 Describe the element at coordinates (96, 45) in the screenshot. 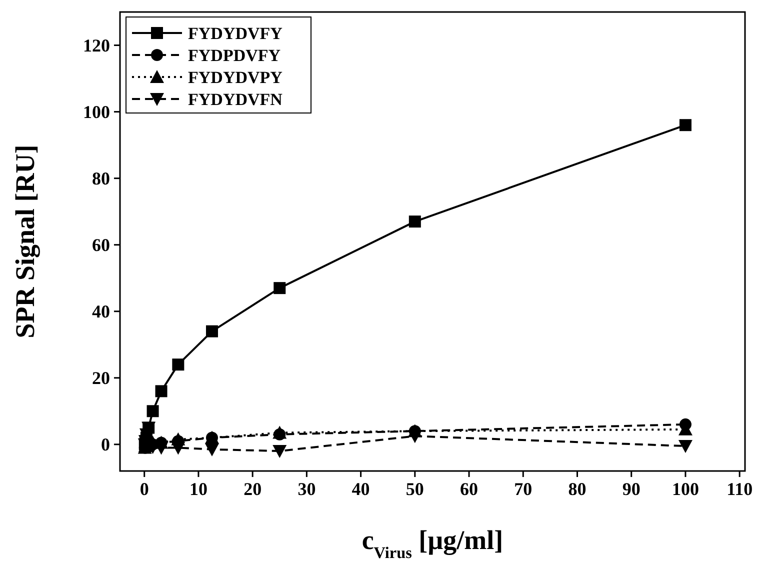

I see `y-tick-label: 120` at that location.